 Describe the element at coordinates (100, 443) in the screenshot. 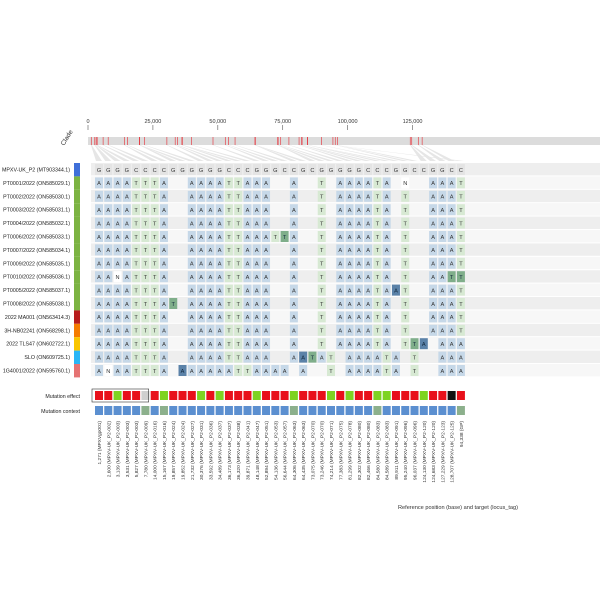

I see `position-label: 1,271 (MPXVgp001)` at that location.